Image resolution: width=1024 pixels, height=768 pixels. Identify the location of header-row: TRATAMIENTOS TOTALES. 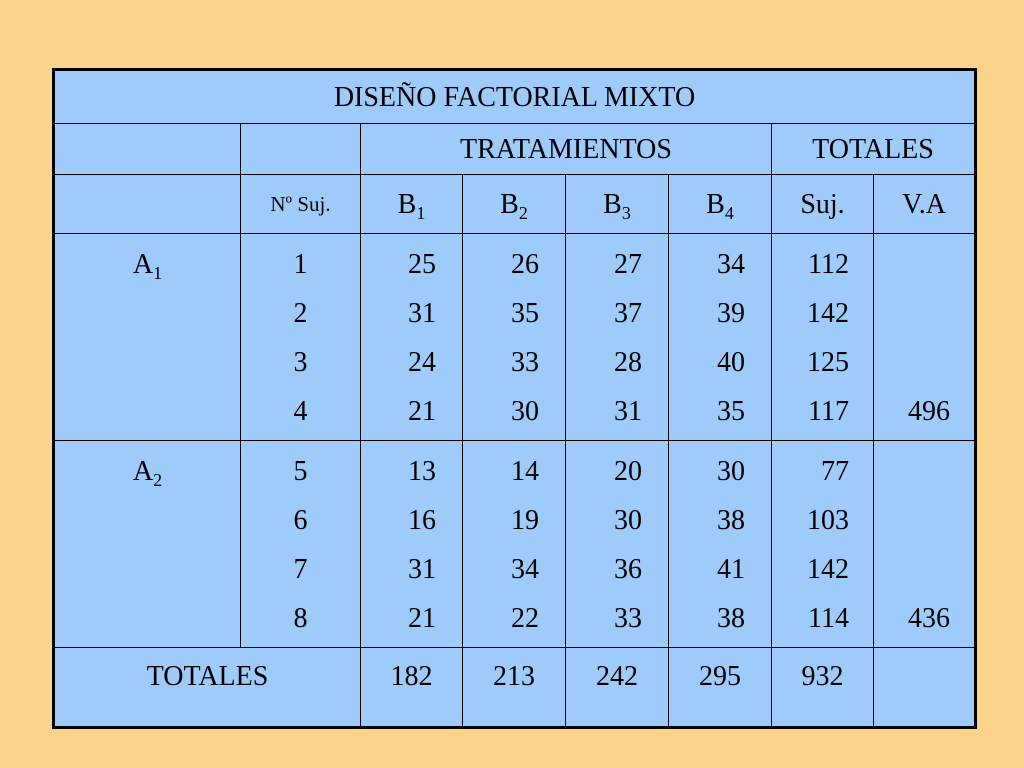
(514, 149).